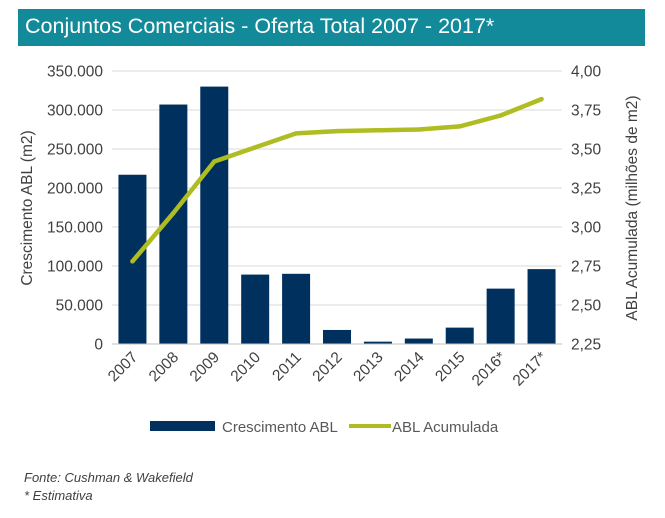 This screenshot has height=518, width=665. What do you see at coordinates (450, 367) in the screenshot?
I see `x-tick-label: 2015` at bounding box center [450, 367].